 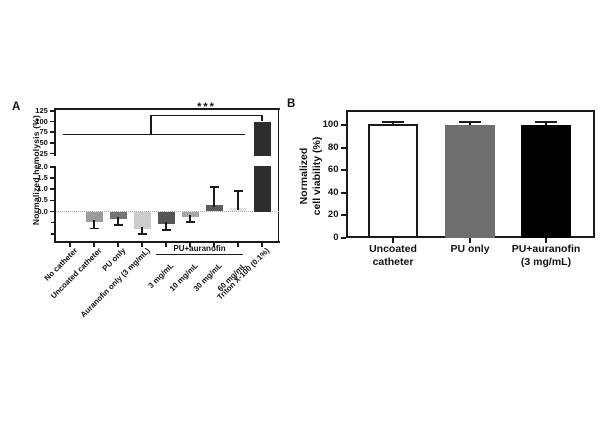 I want to click on zero-baseline, so click(x=168, y=211).